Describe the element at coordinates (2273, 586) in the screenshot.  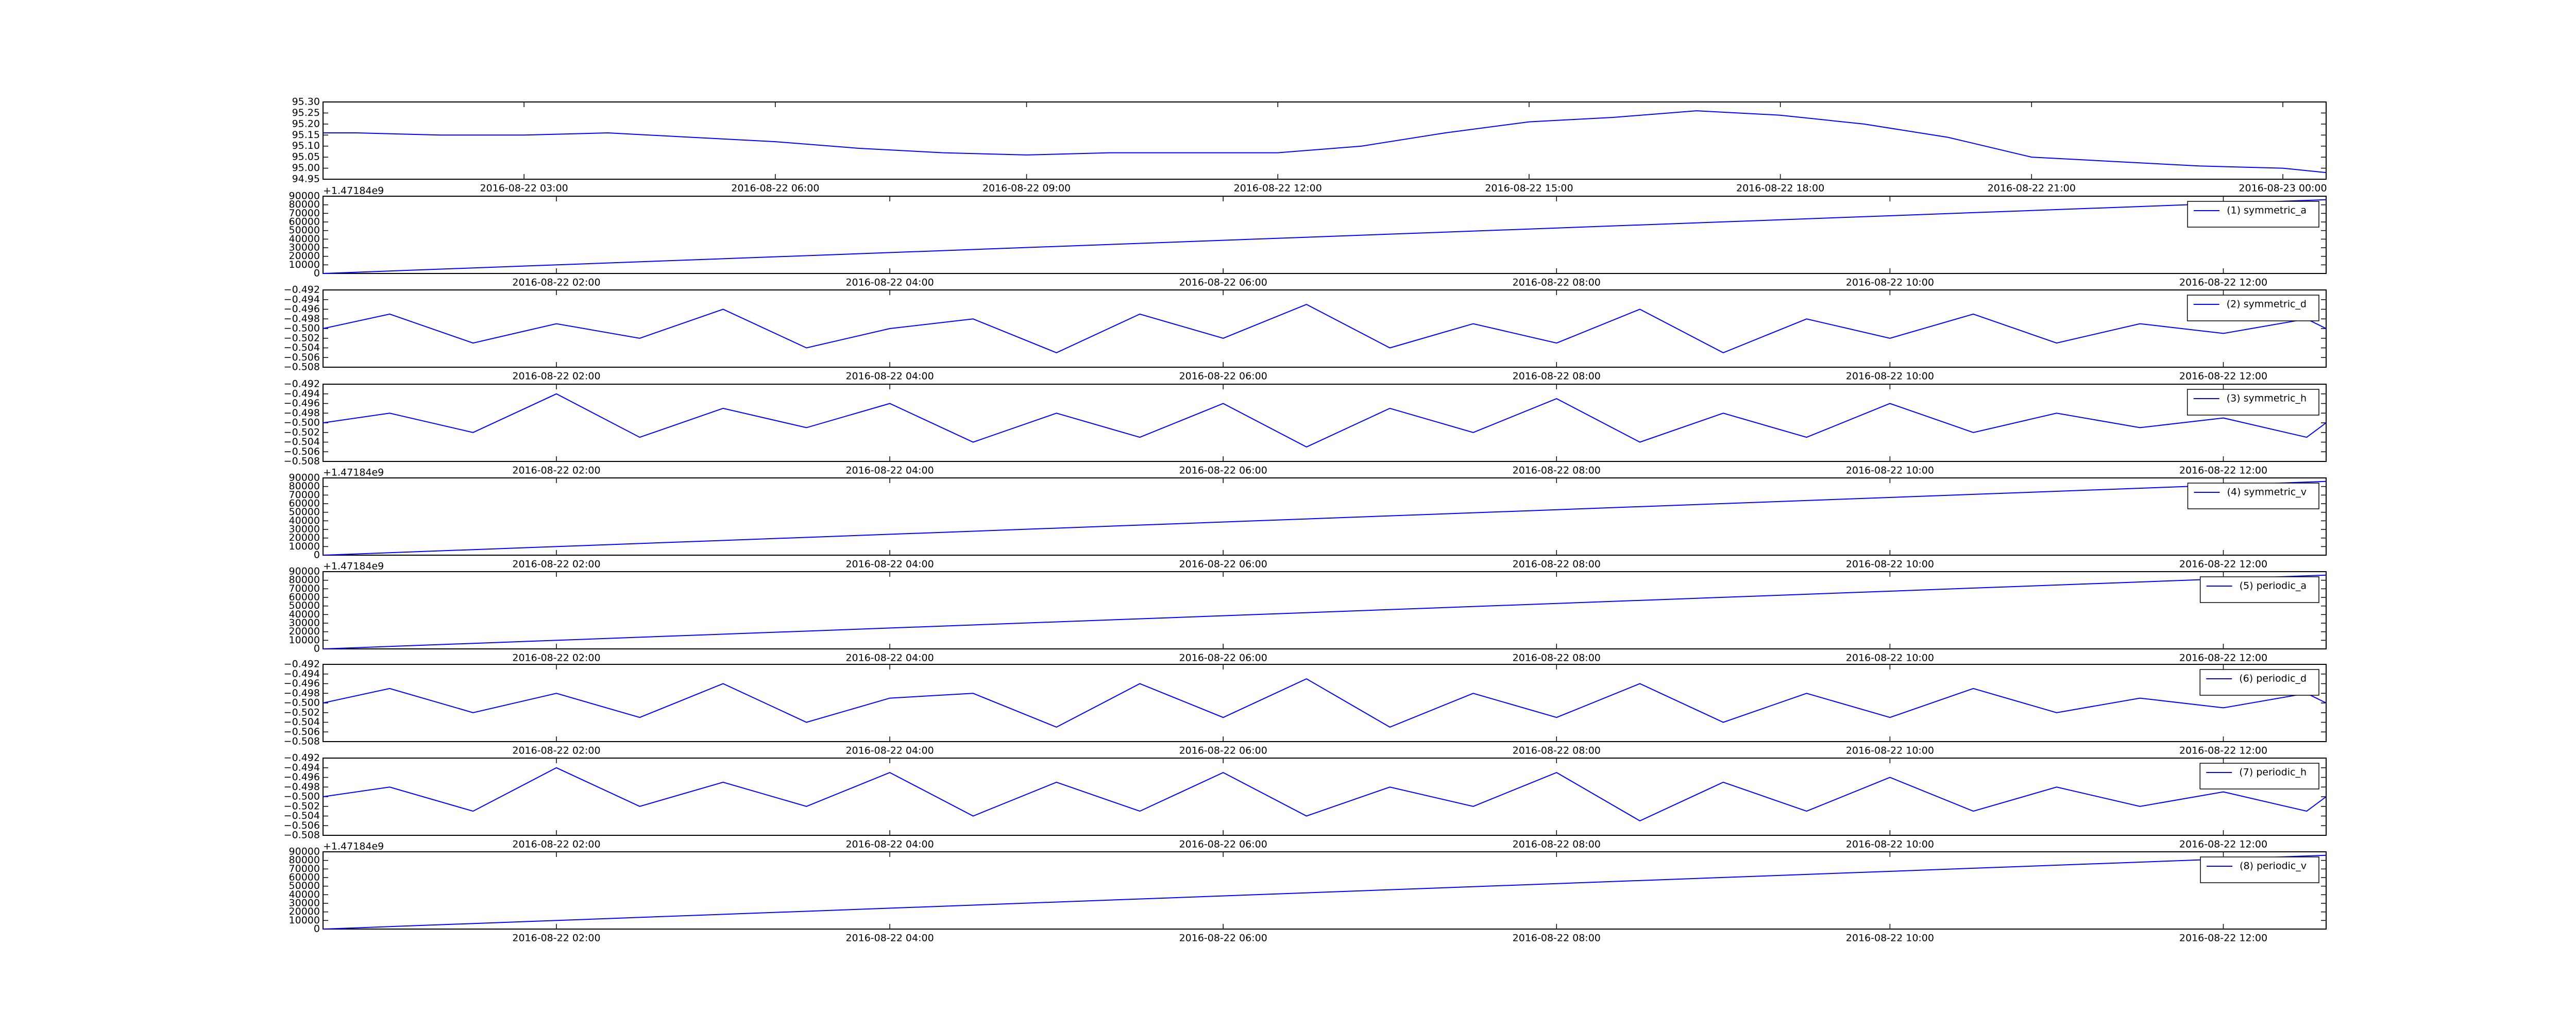
I see `legend-label: (5) periodic_a` at that location.